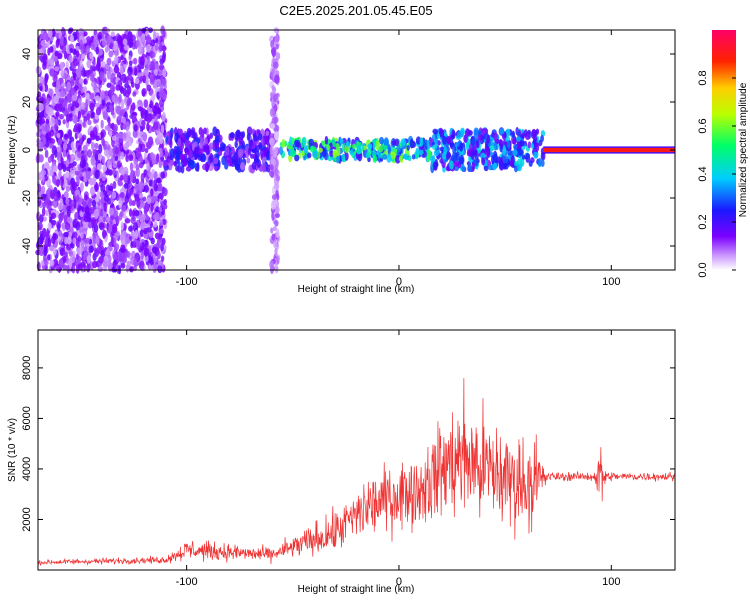 The image size is (750, 600). What do you see at coordinates (12, 450) in the screenshot?
I see `snr-y-axis-title: SNR (10 * v/v)` at bounding box center [12, 450].